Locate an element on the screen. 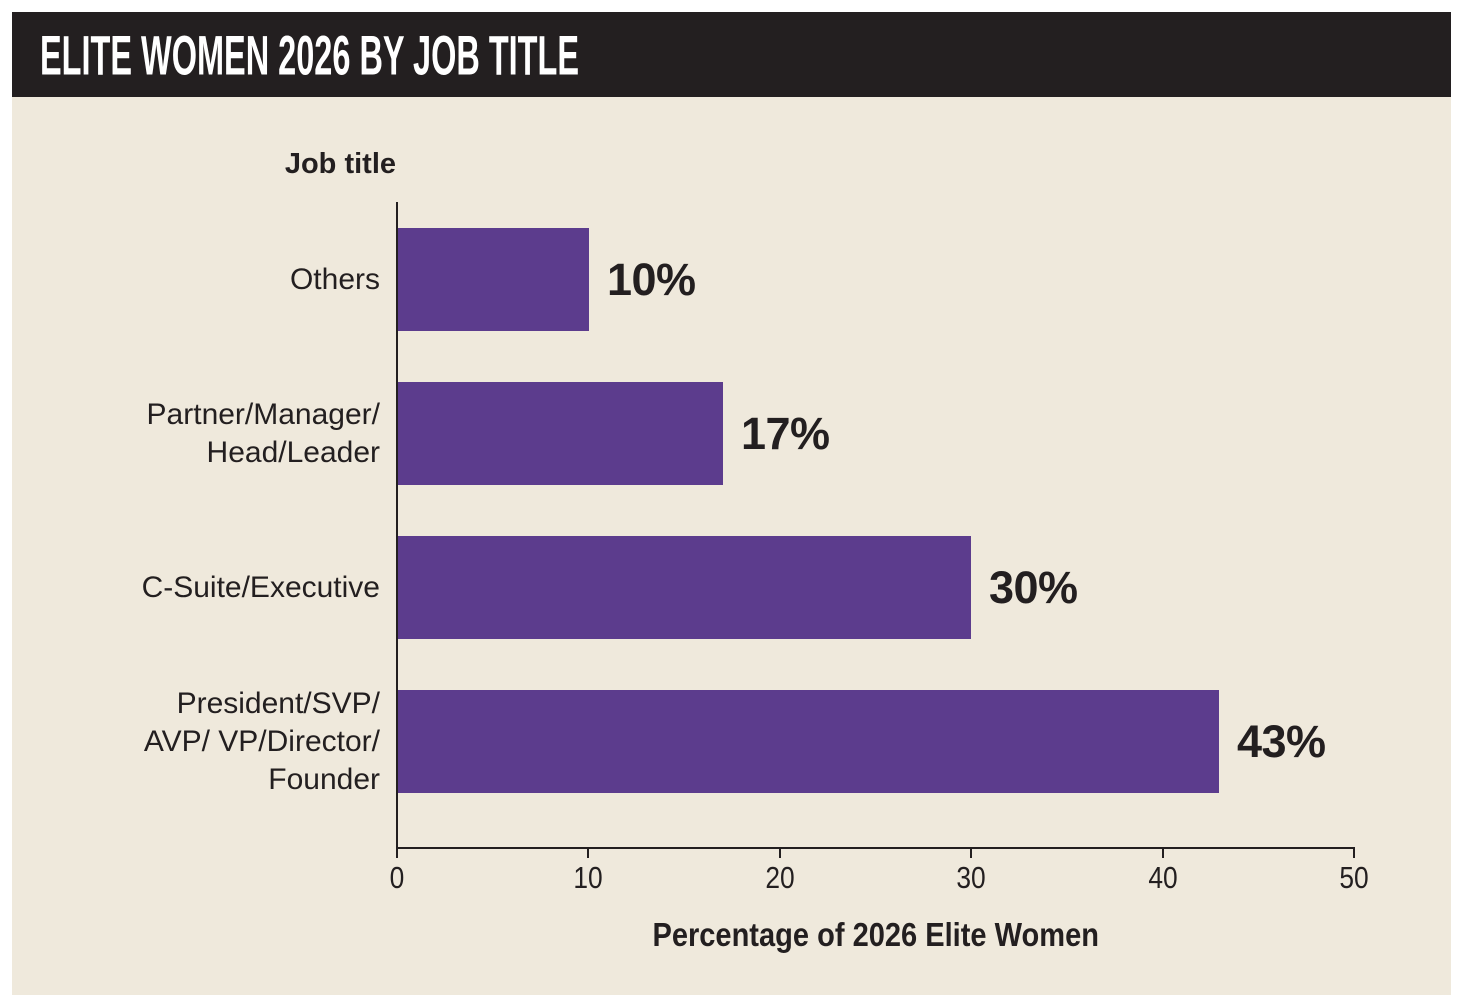  x-axis-title-text: Percentage of 2026 Elite Women is located at coordinates (875, 934).